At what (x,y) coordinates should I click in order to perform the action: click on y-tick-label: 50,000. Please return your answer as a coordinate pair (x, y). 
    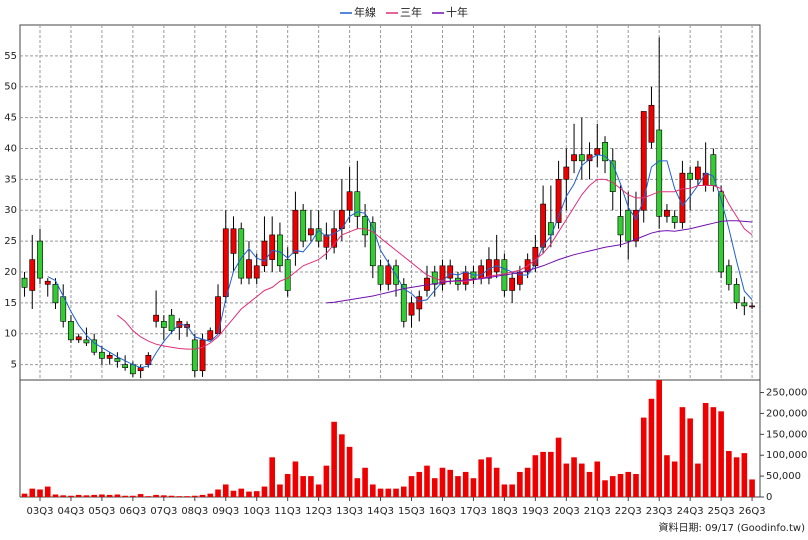
    Looking at the image, I should click on (783, 476).